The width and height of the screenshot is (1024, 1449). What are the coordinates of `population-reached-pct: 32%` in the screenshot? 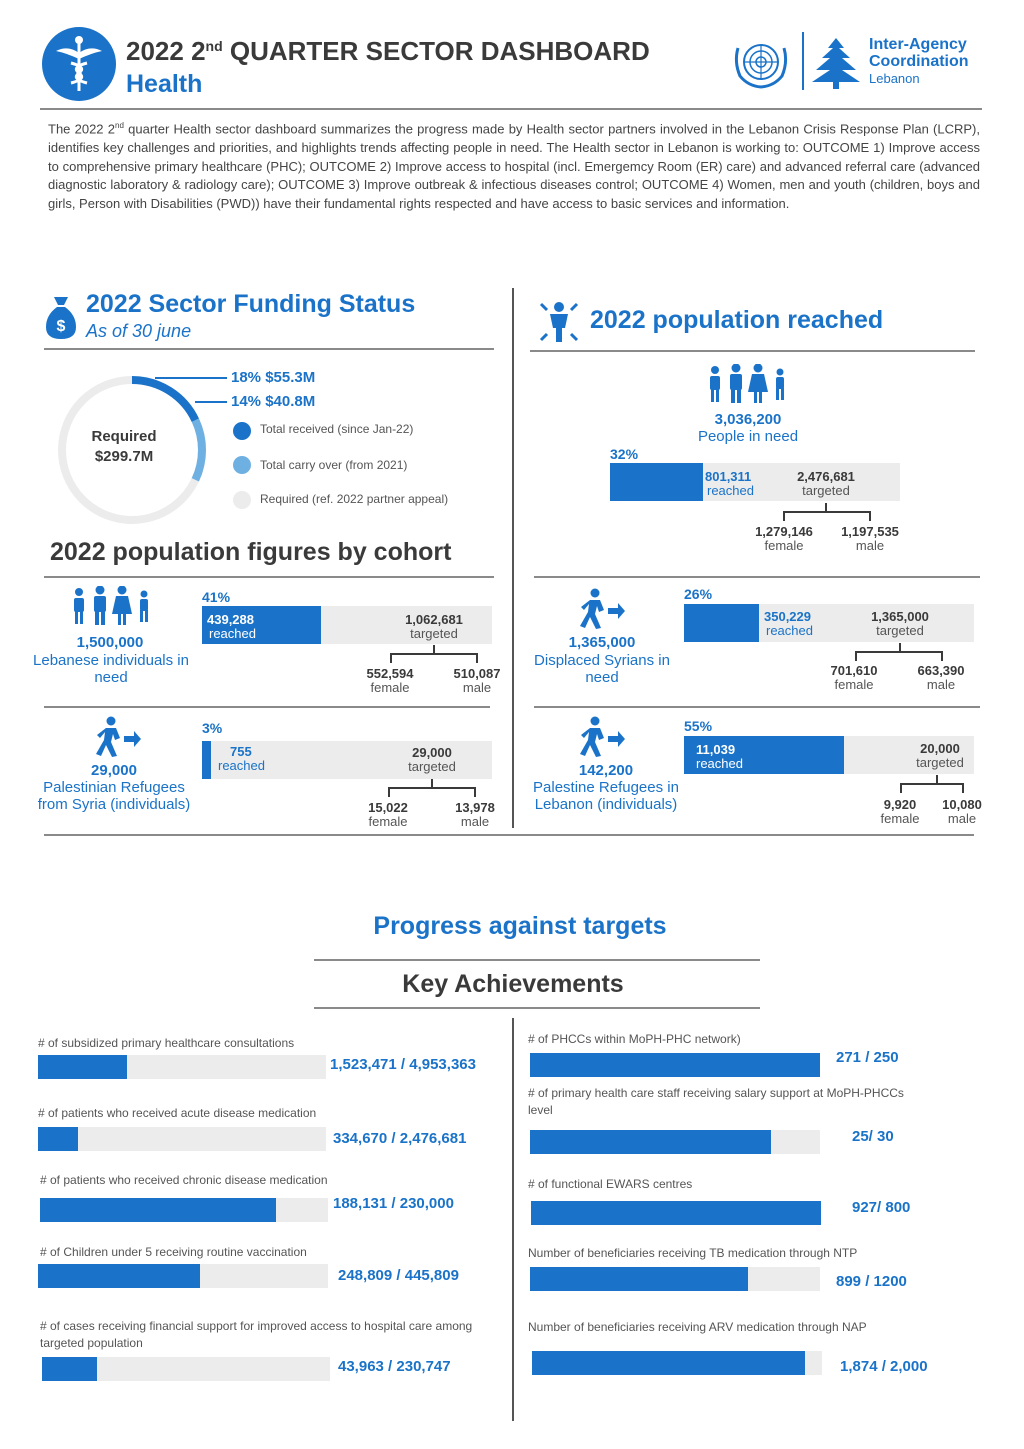 It's located at (624, 454).